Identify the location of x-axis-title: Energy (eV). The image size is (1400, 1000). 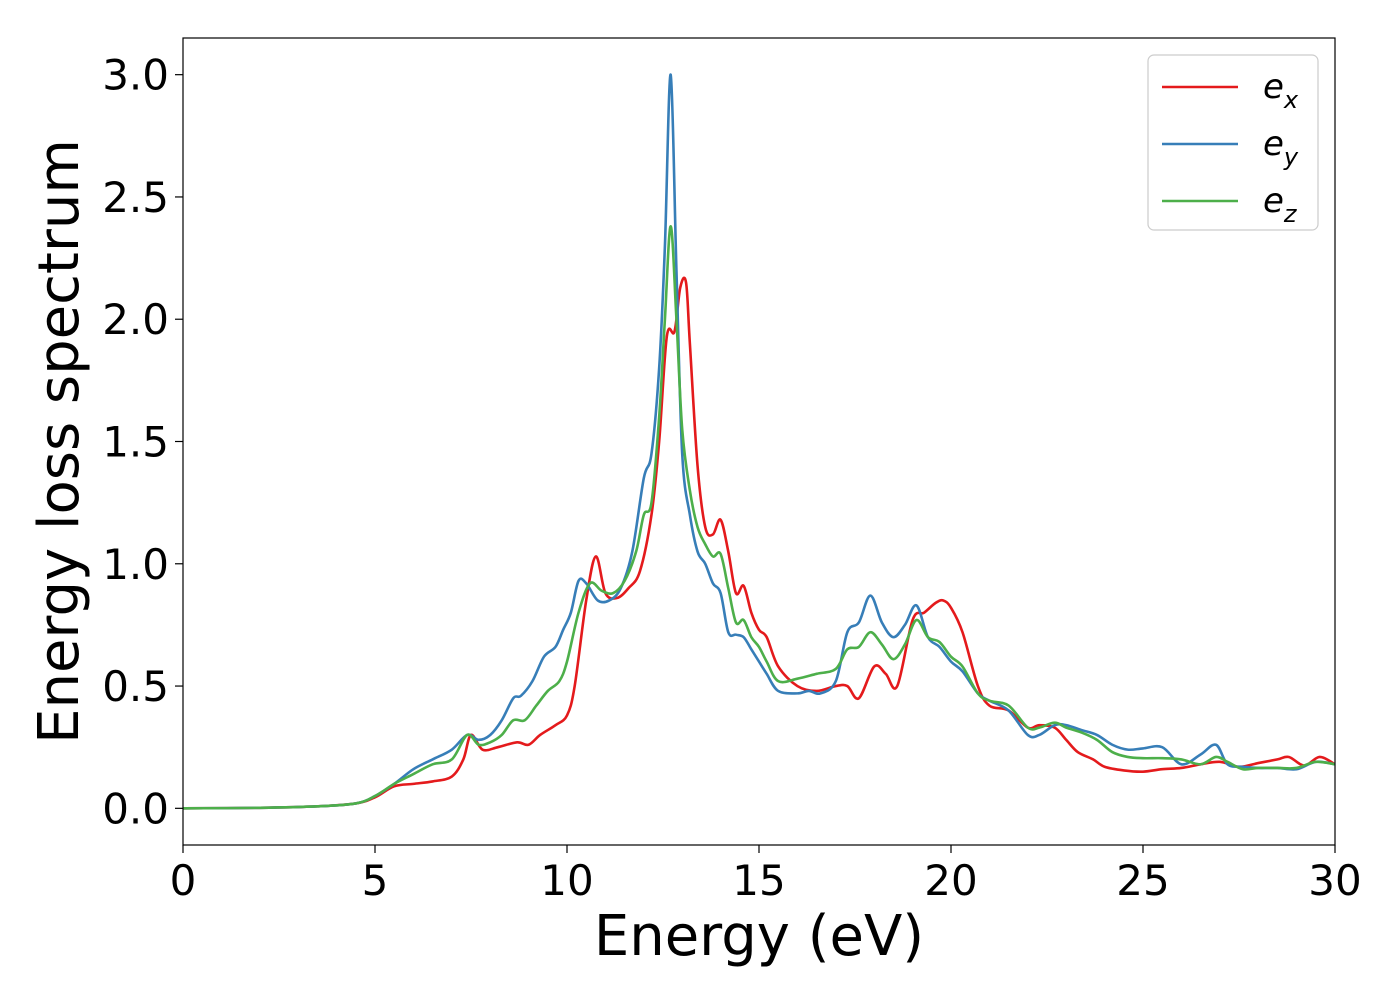
(759, 936).